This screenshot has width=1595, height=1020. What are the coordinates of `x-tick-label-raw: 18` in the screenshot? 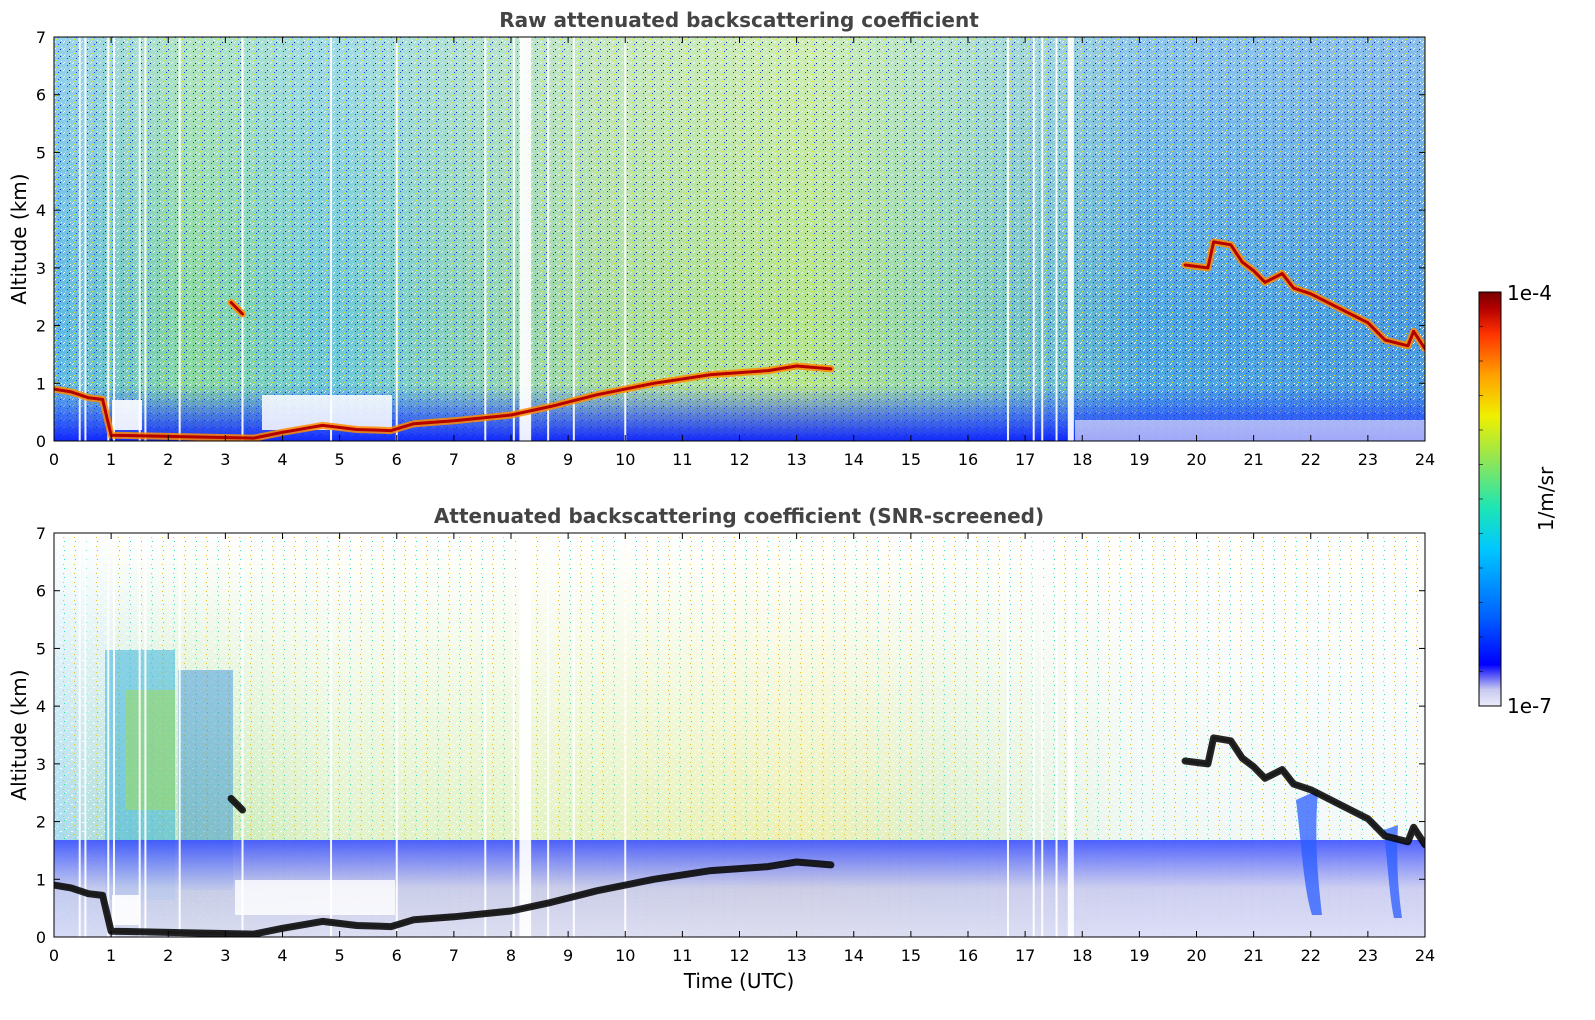 It's located at (1082, 459).